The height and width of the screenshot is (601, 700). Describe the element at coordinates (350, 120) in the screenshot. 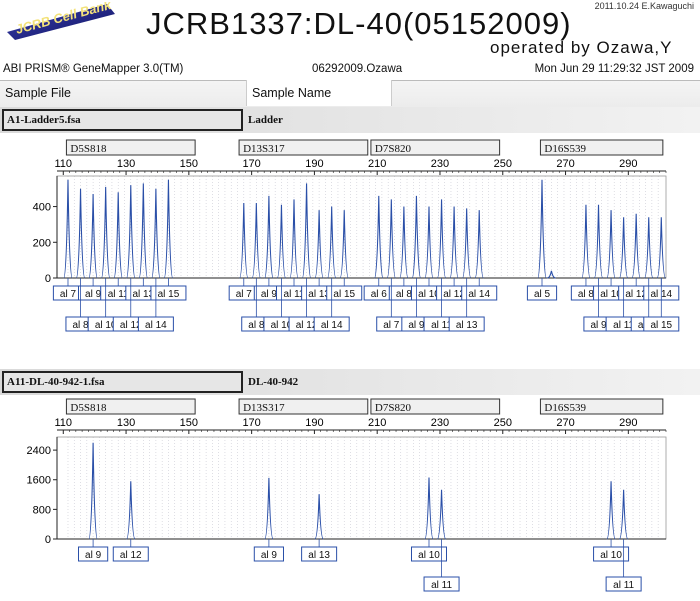

I see `sample-row: A1-Ladder5.fsa Ladder` at that location.